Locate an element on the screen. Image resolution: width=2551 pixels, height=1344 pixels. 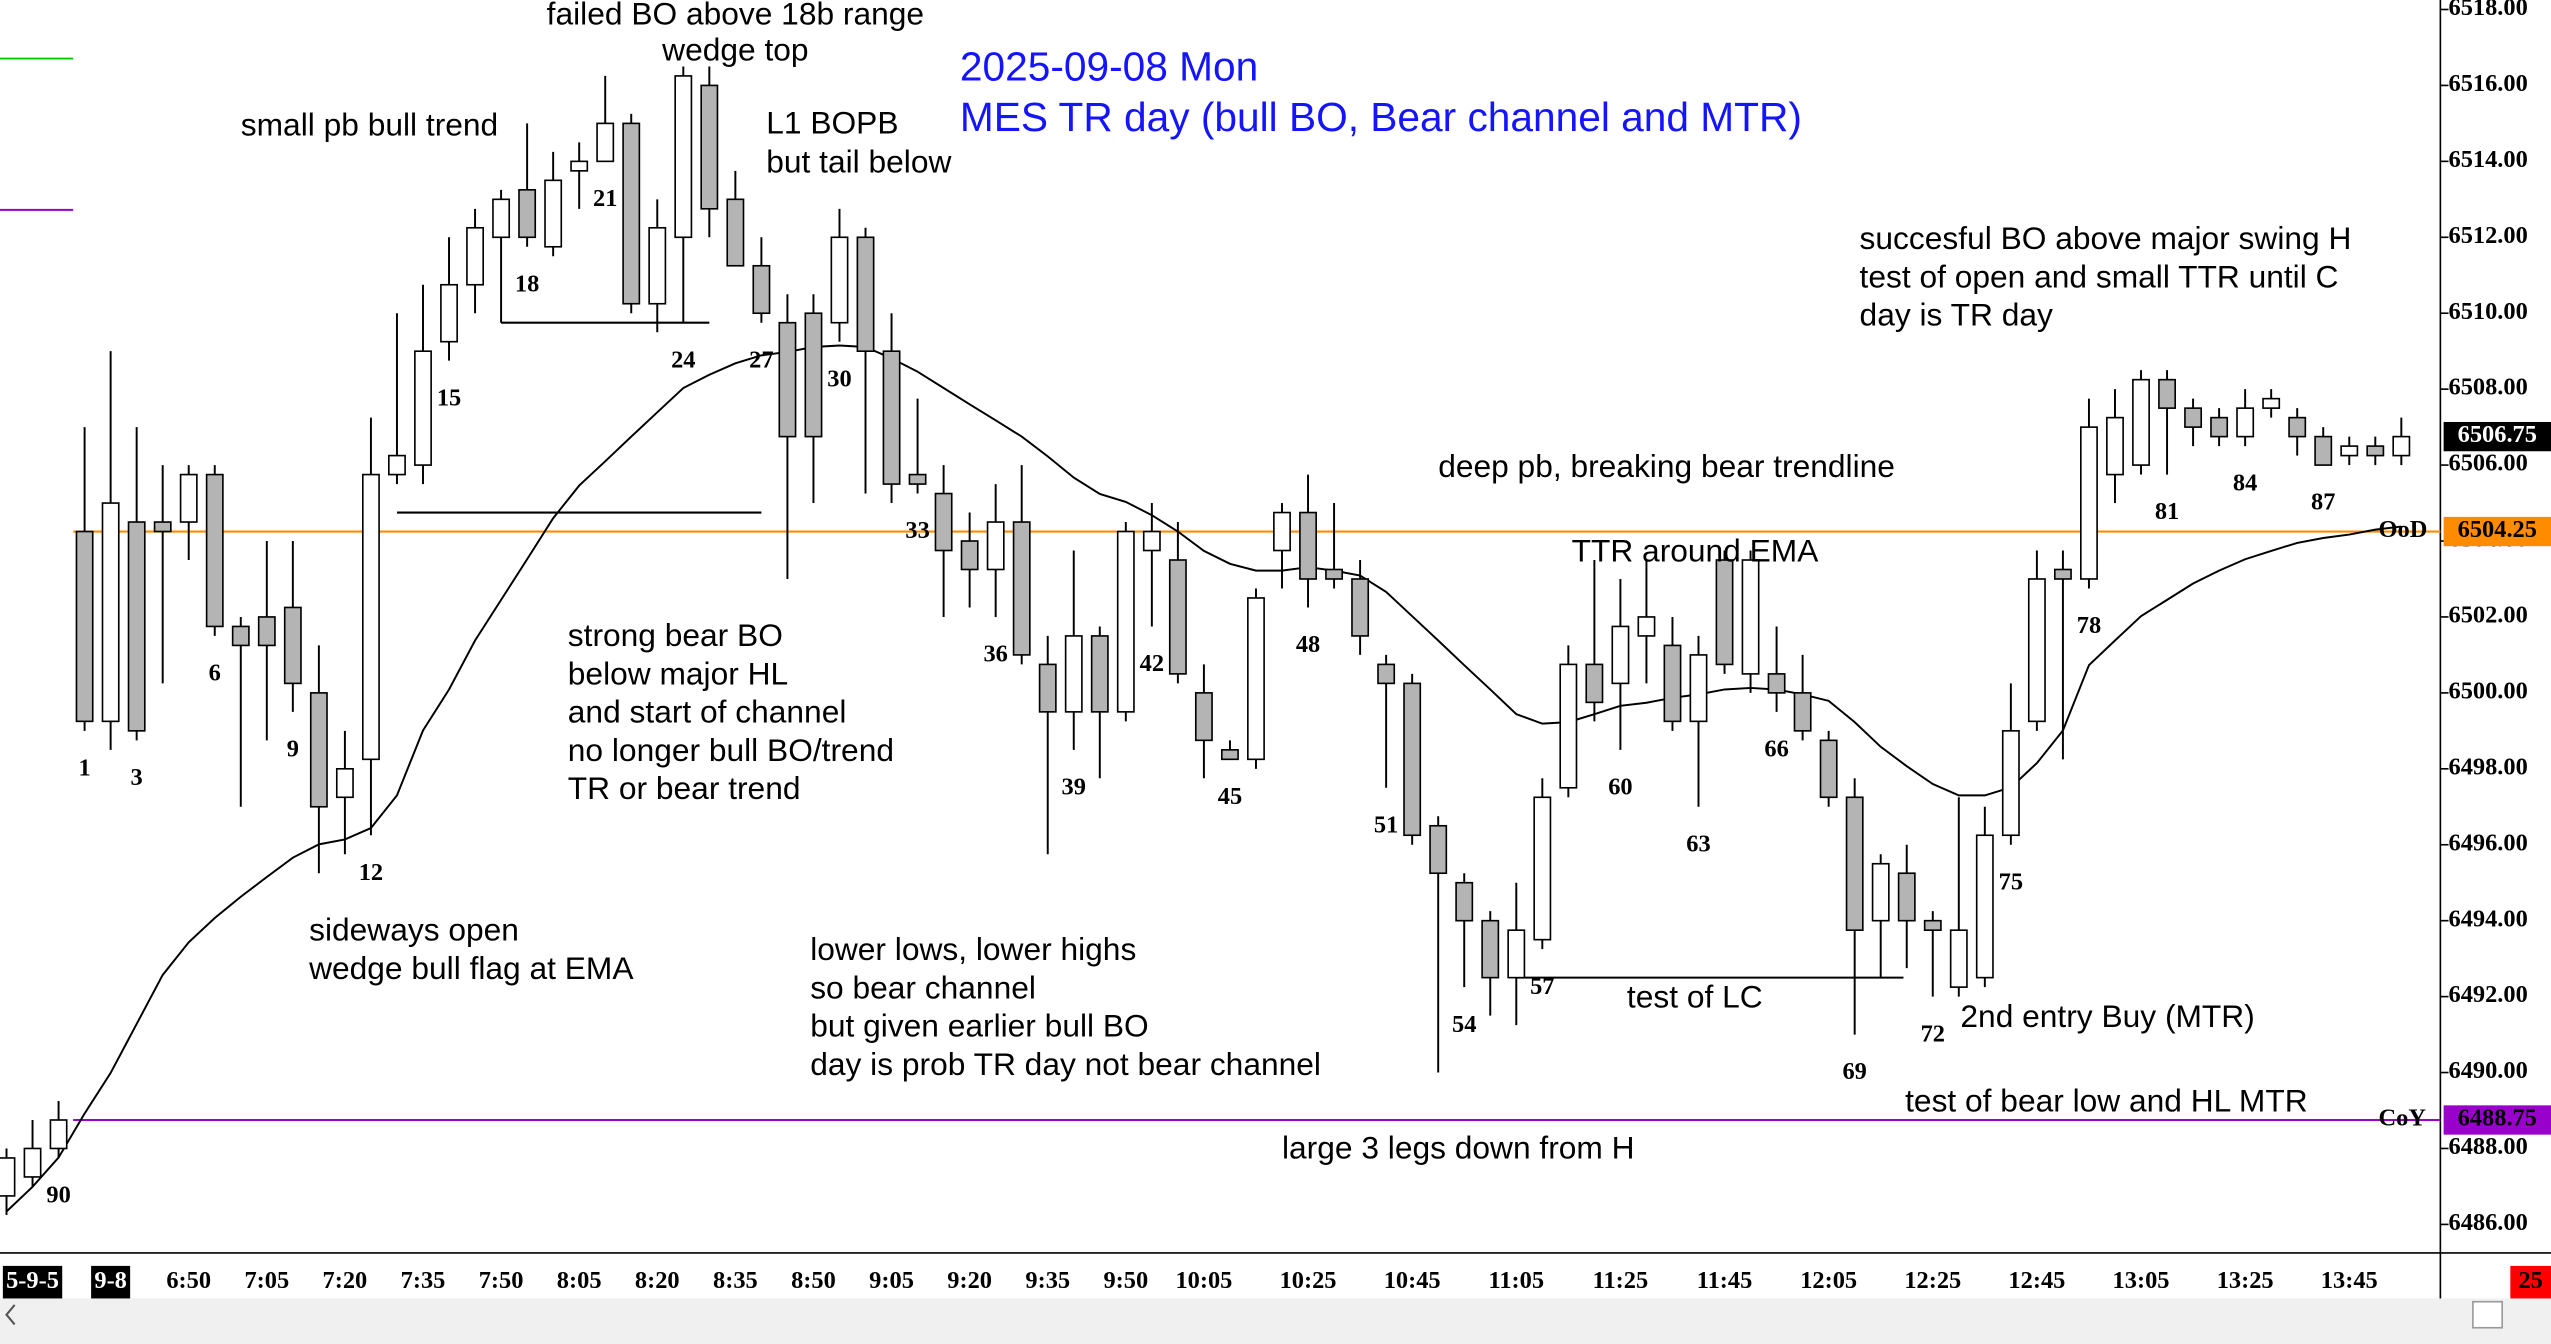
price-axis is located at coordinates (2495, 626).